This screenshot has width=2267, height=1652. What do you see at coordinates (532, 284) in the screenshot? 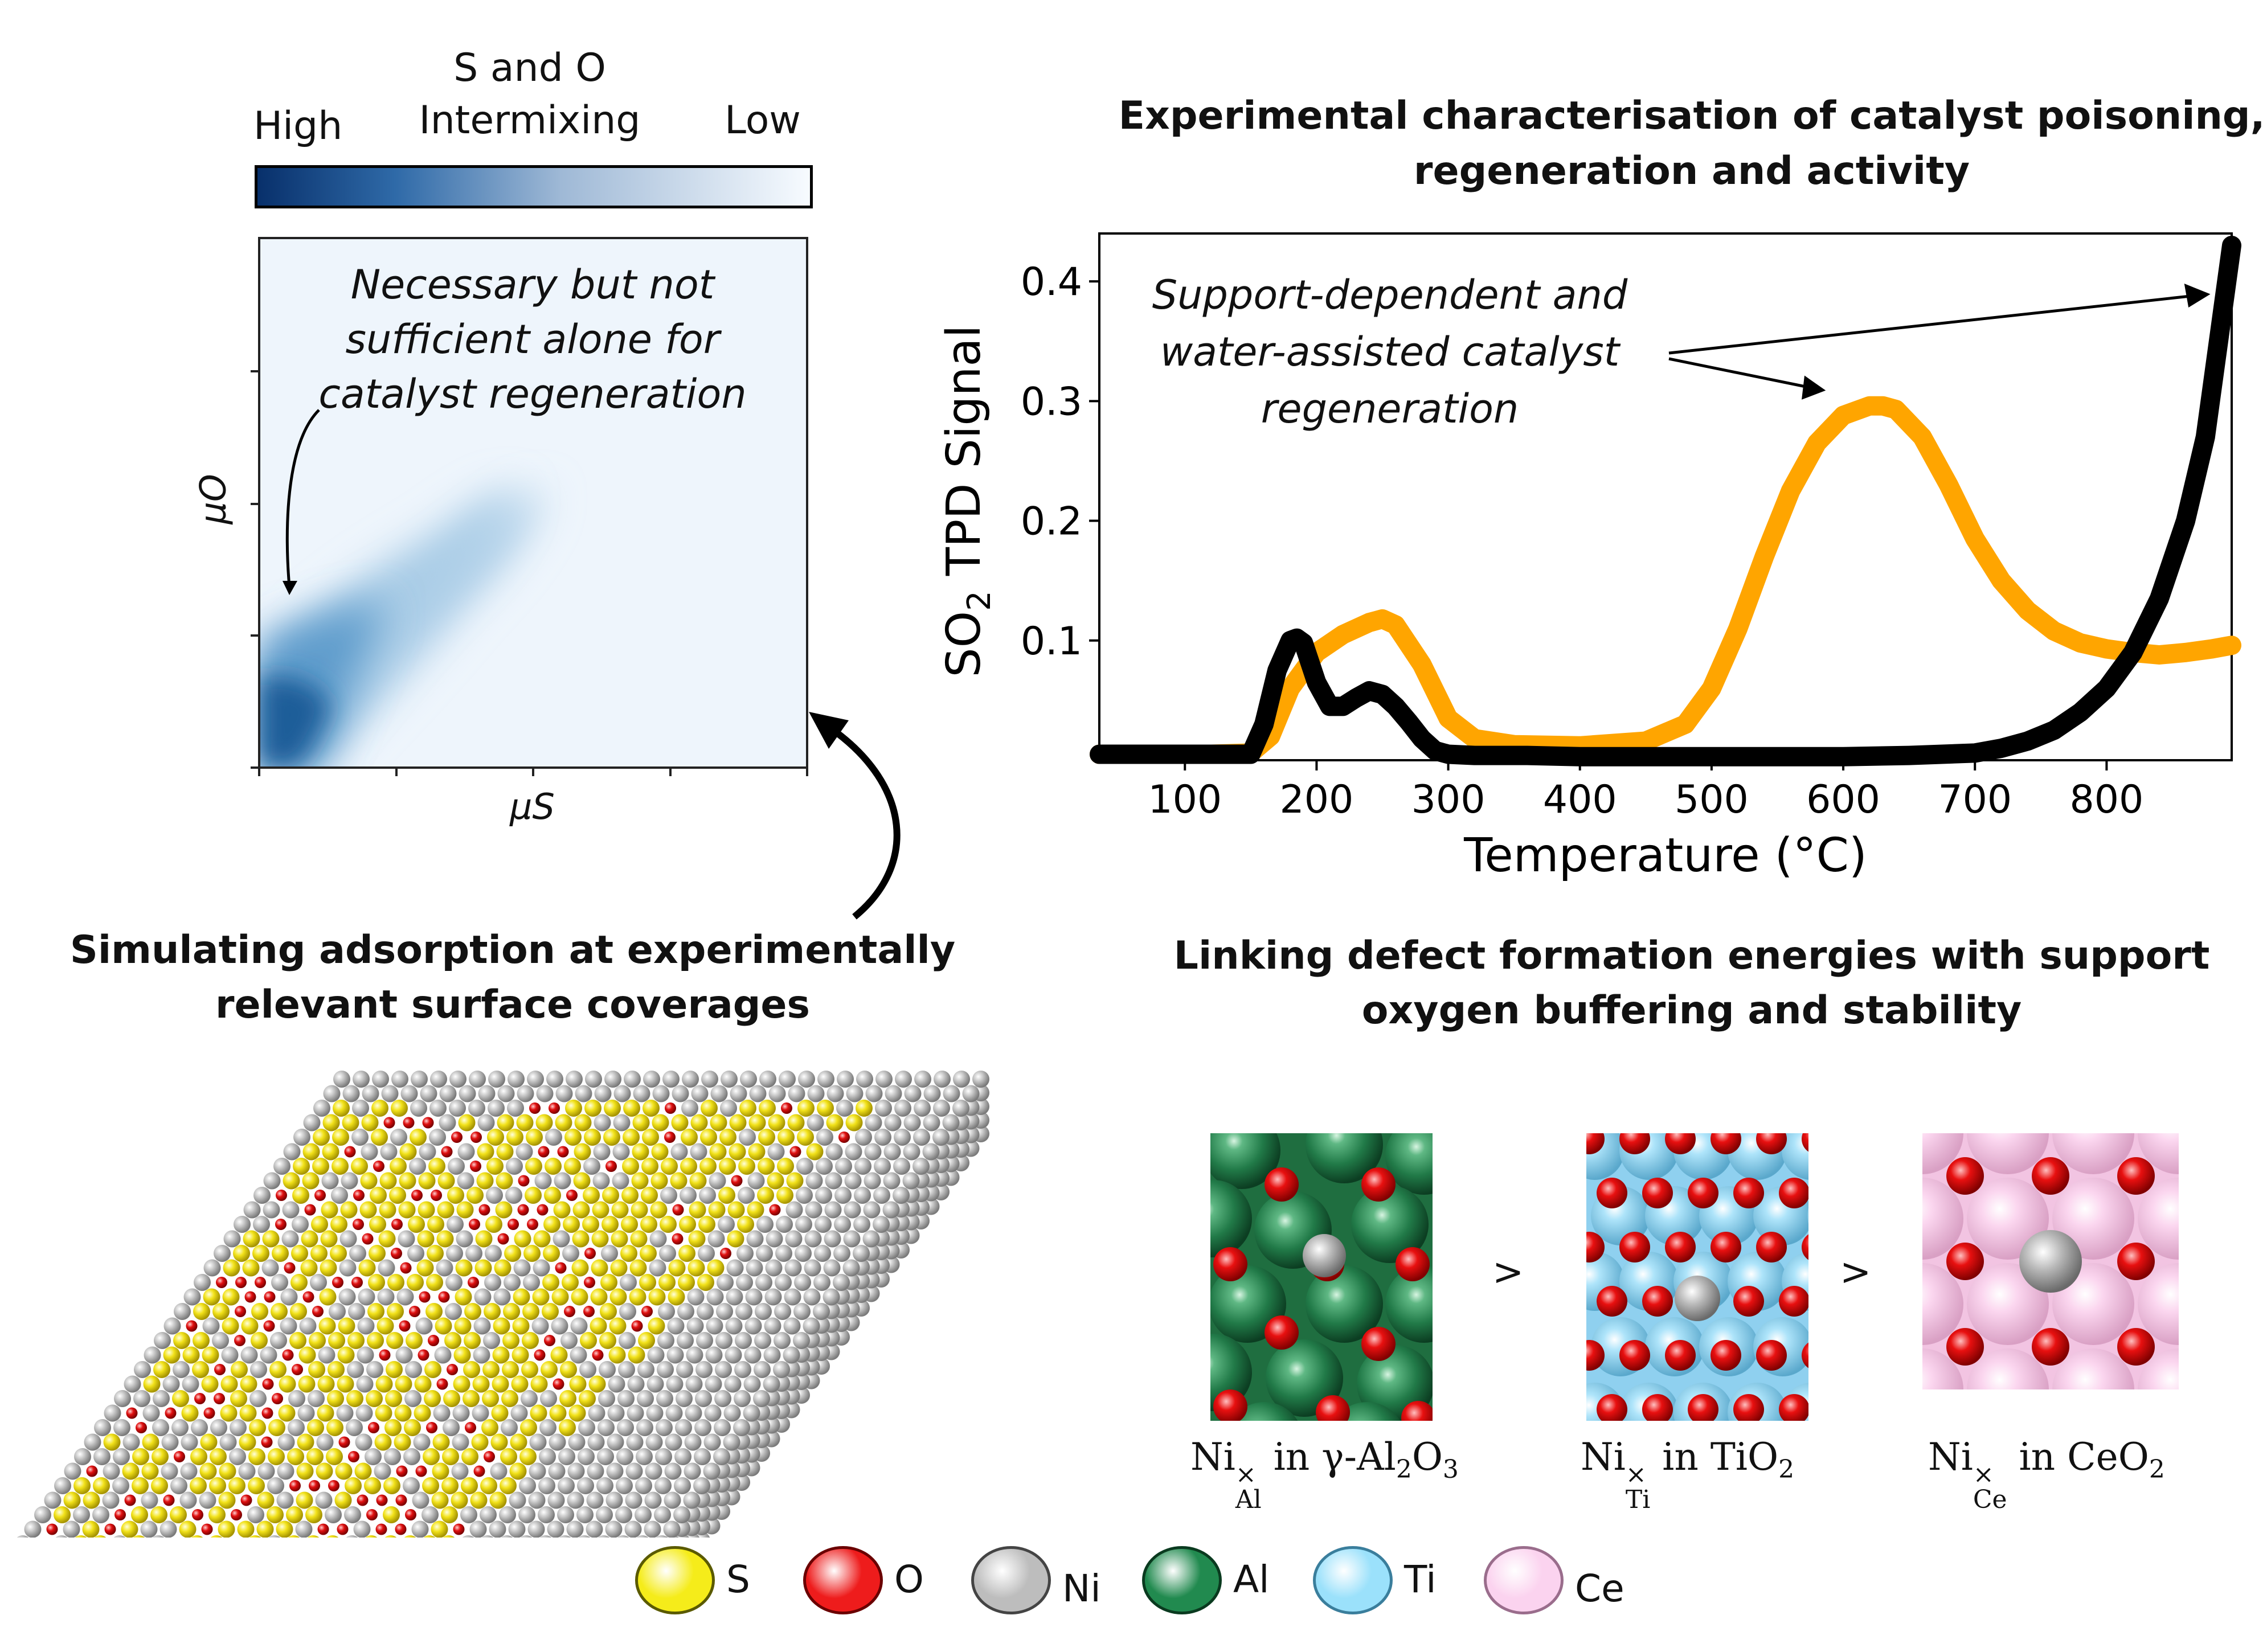
I see `heatmap-annotation-line1: Necessary but not` at bounding box center [532, 284].